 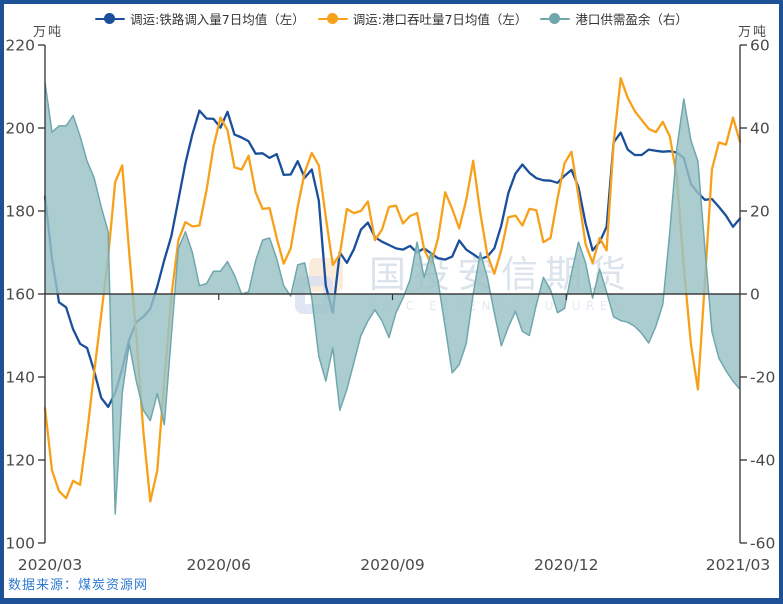 I want to click on left-axis-tick-label: 120, so click(x=20, y=461).